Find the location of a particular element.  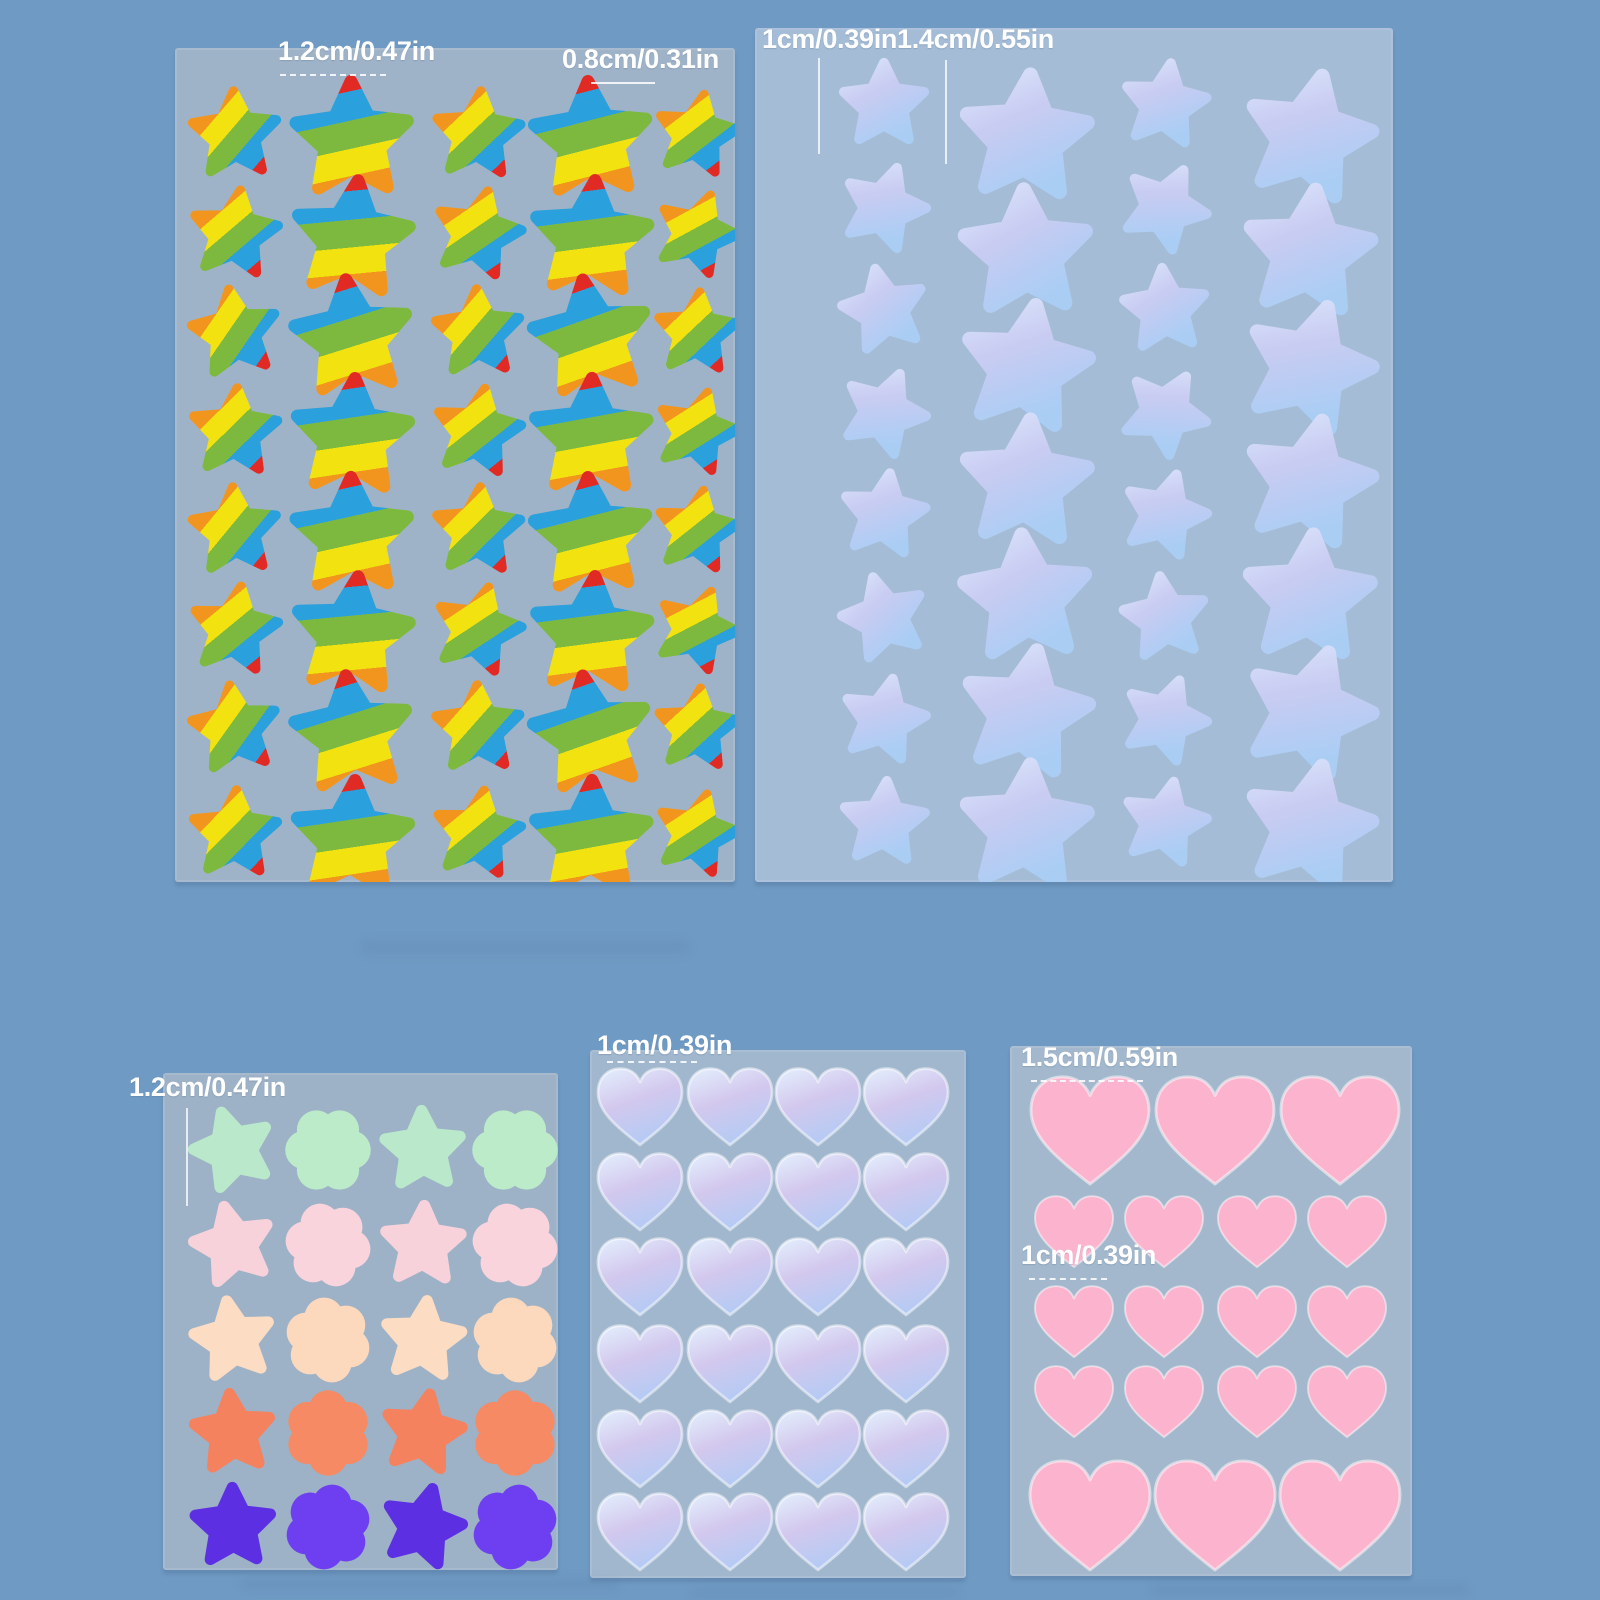

sticker-sheet-pink-hearts is located at coordinates (1211, 1311).